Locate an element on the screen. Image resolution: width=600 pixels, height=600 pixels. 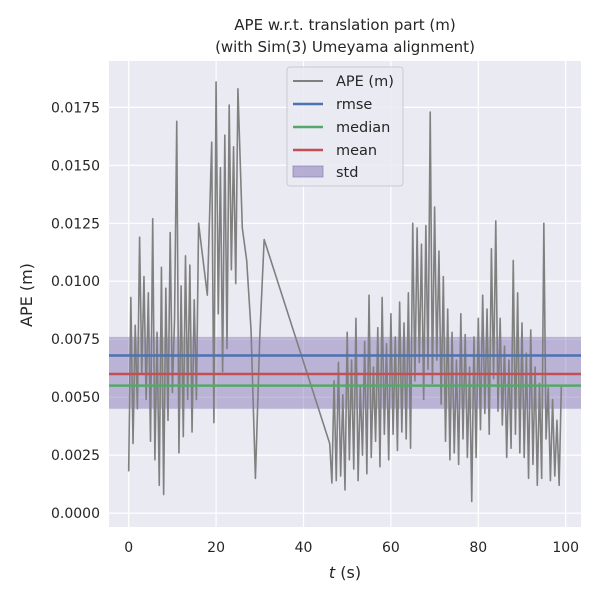
legend-std-patch-swatch is located at coordinates (308, 171).